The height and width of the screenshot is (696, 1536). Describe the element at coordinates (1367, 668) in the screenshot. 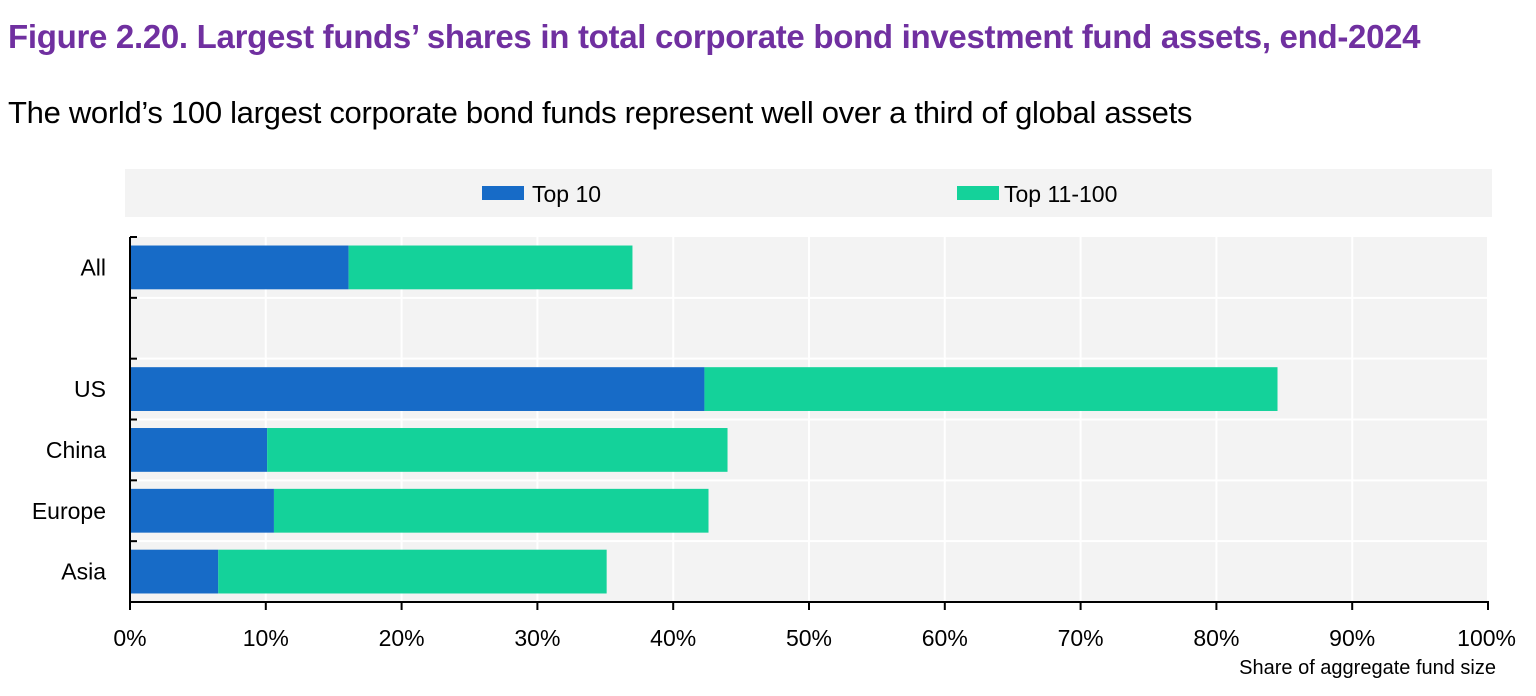

I see `x-axis-label: Share of aggregate fund size` at that location.